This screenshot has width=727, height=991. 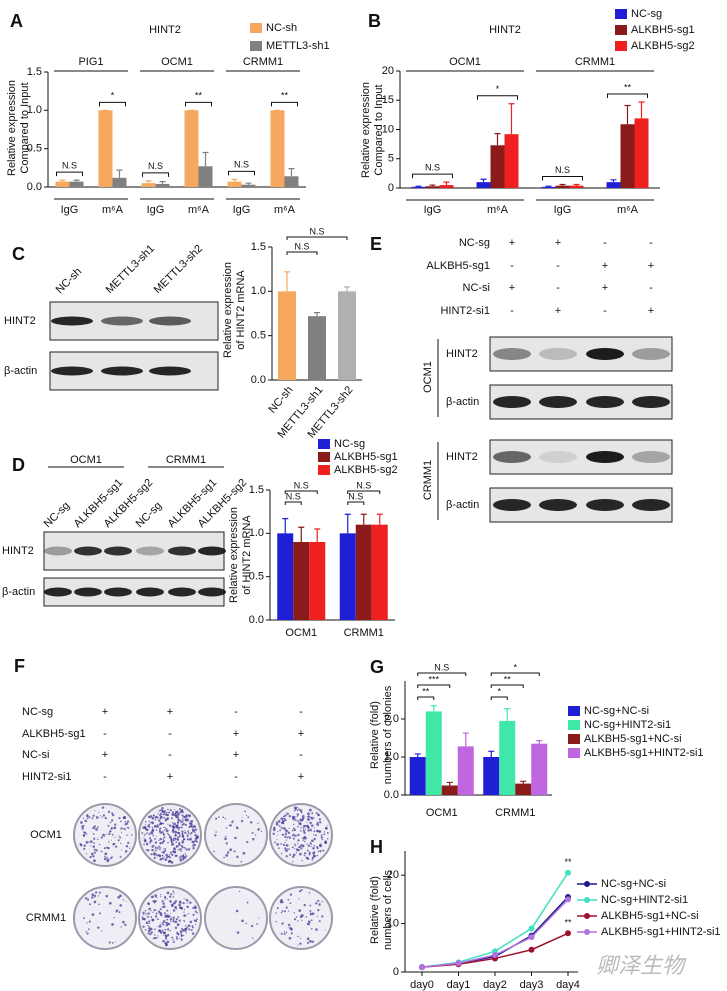 I want to click on x-tick-label: OCM1, so click(x=442, y=813).